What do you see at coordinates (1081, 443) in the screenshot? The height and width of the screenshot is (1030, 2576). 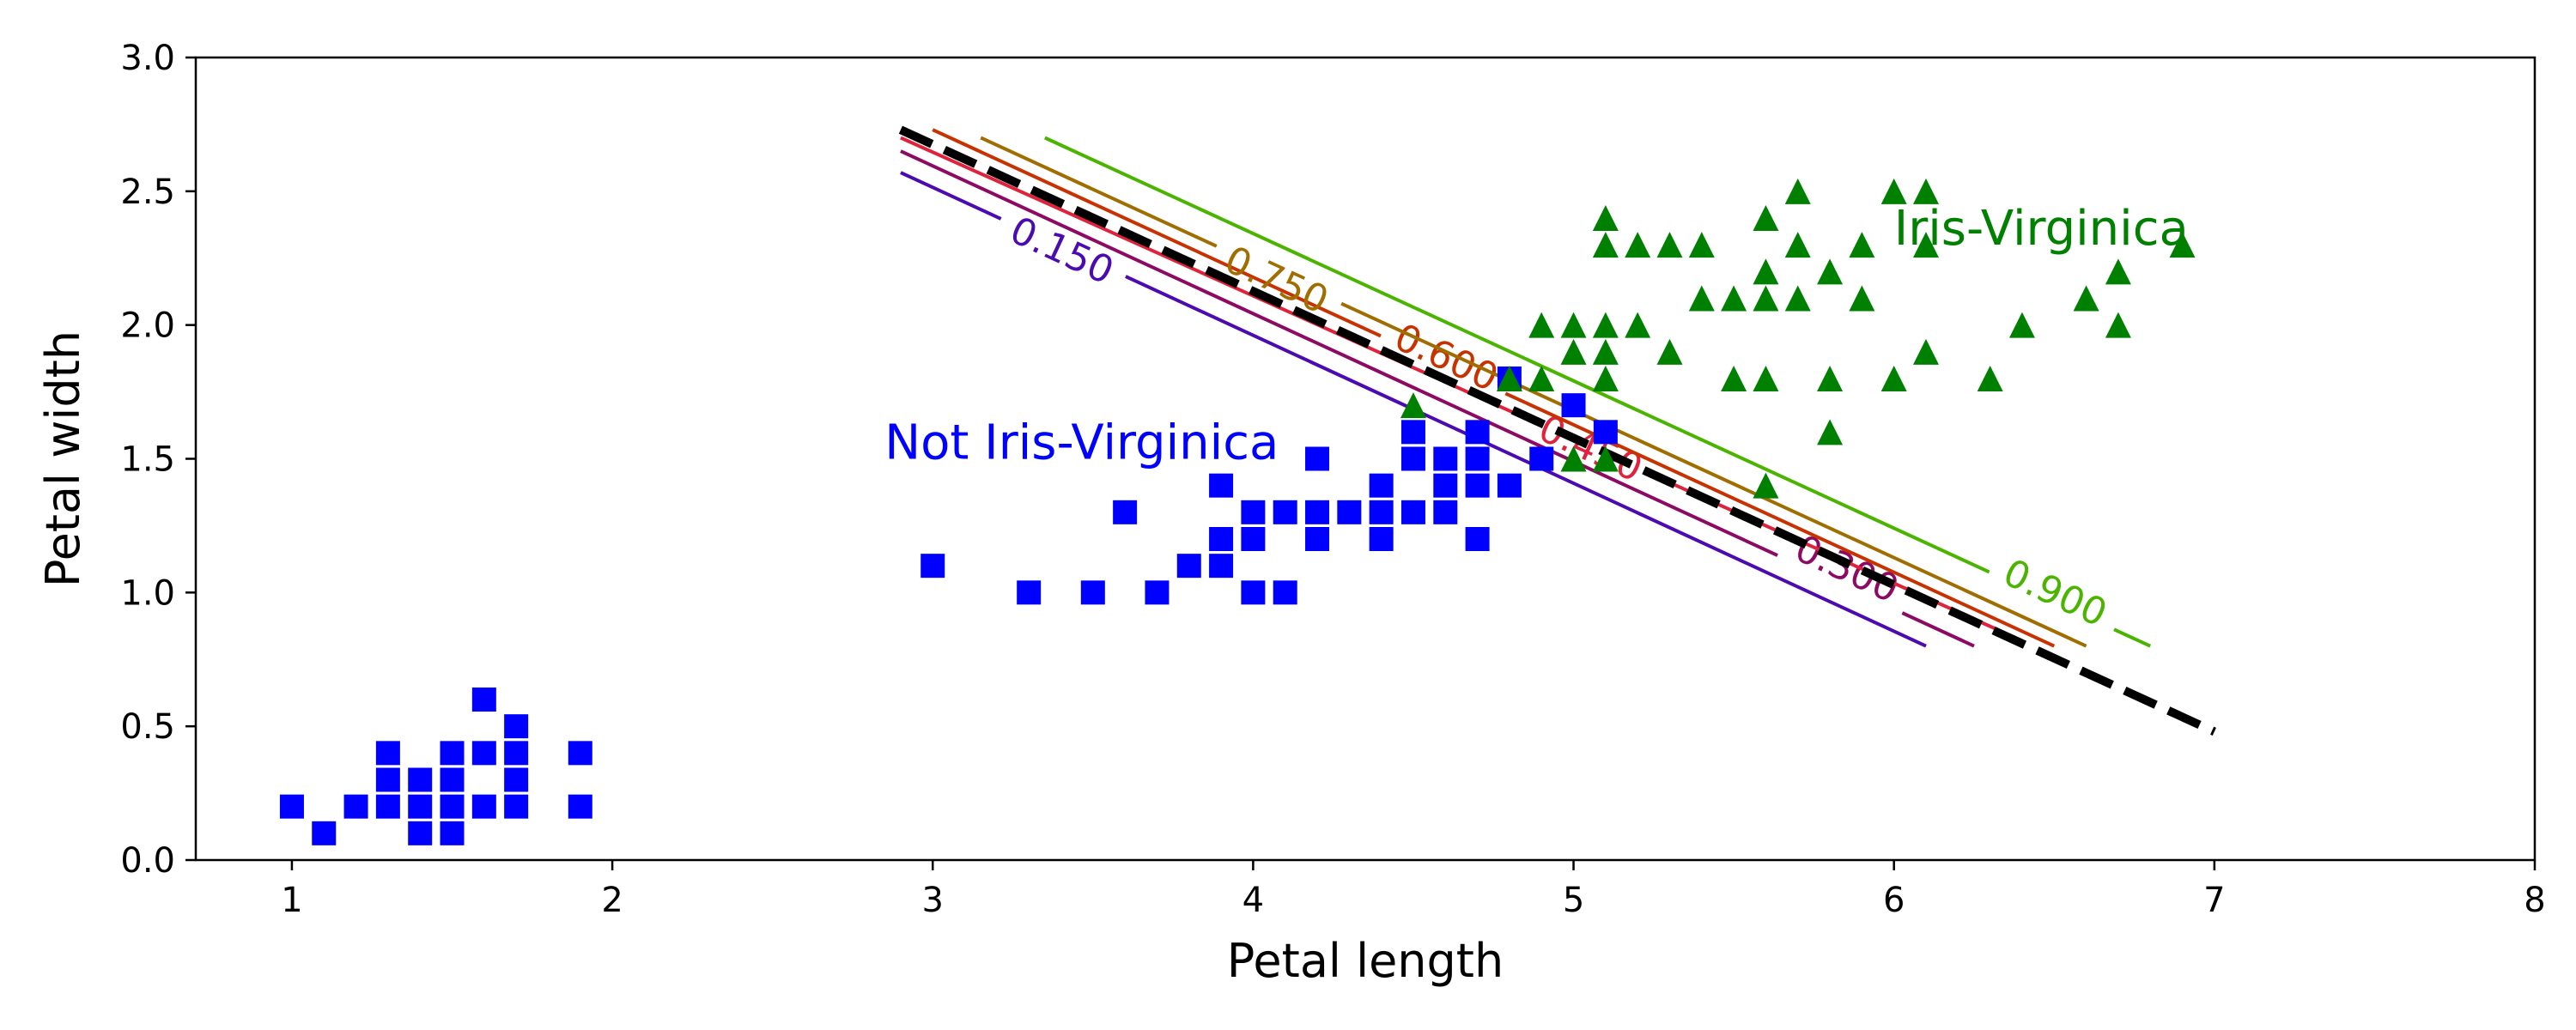 I see `region-label: Not Iris-Virginica` at bounding box center [1081, 443].